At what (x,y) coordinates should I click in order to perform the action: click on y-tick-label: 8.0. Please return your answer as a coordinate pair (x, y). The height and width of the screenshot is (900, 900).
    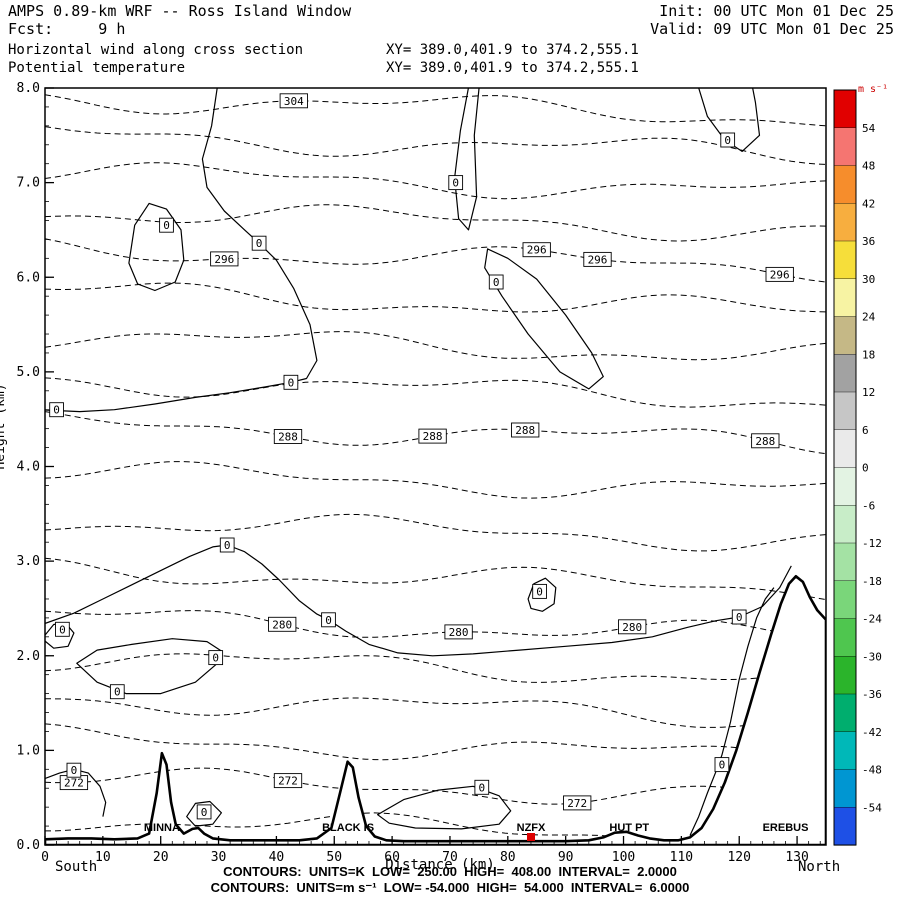
    Looking at the image, I should click on (28, 88).